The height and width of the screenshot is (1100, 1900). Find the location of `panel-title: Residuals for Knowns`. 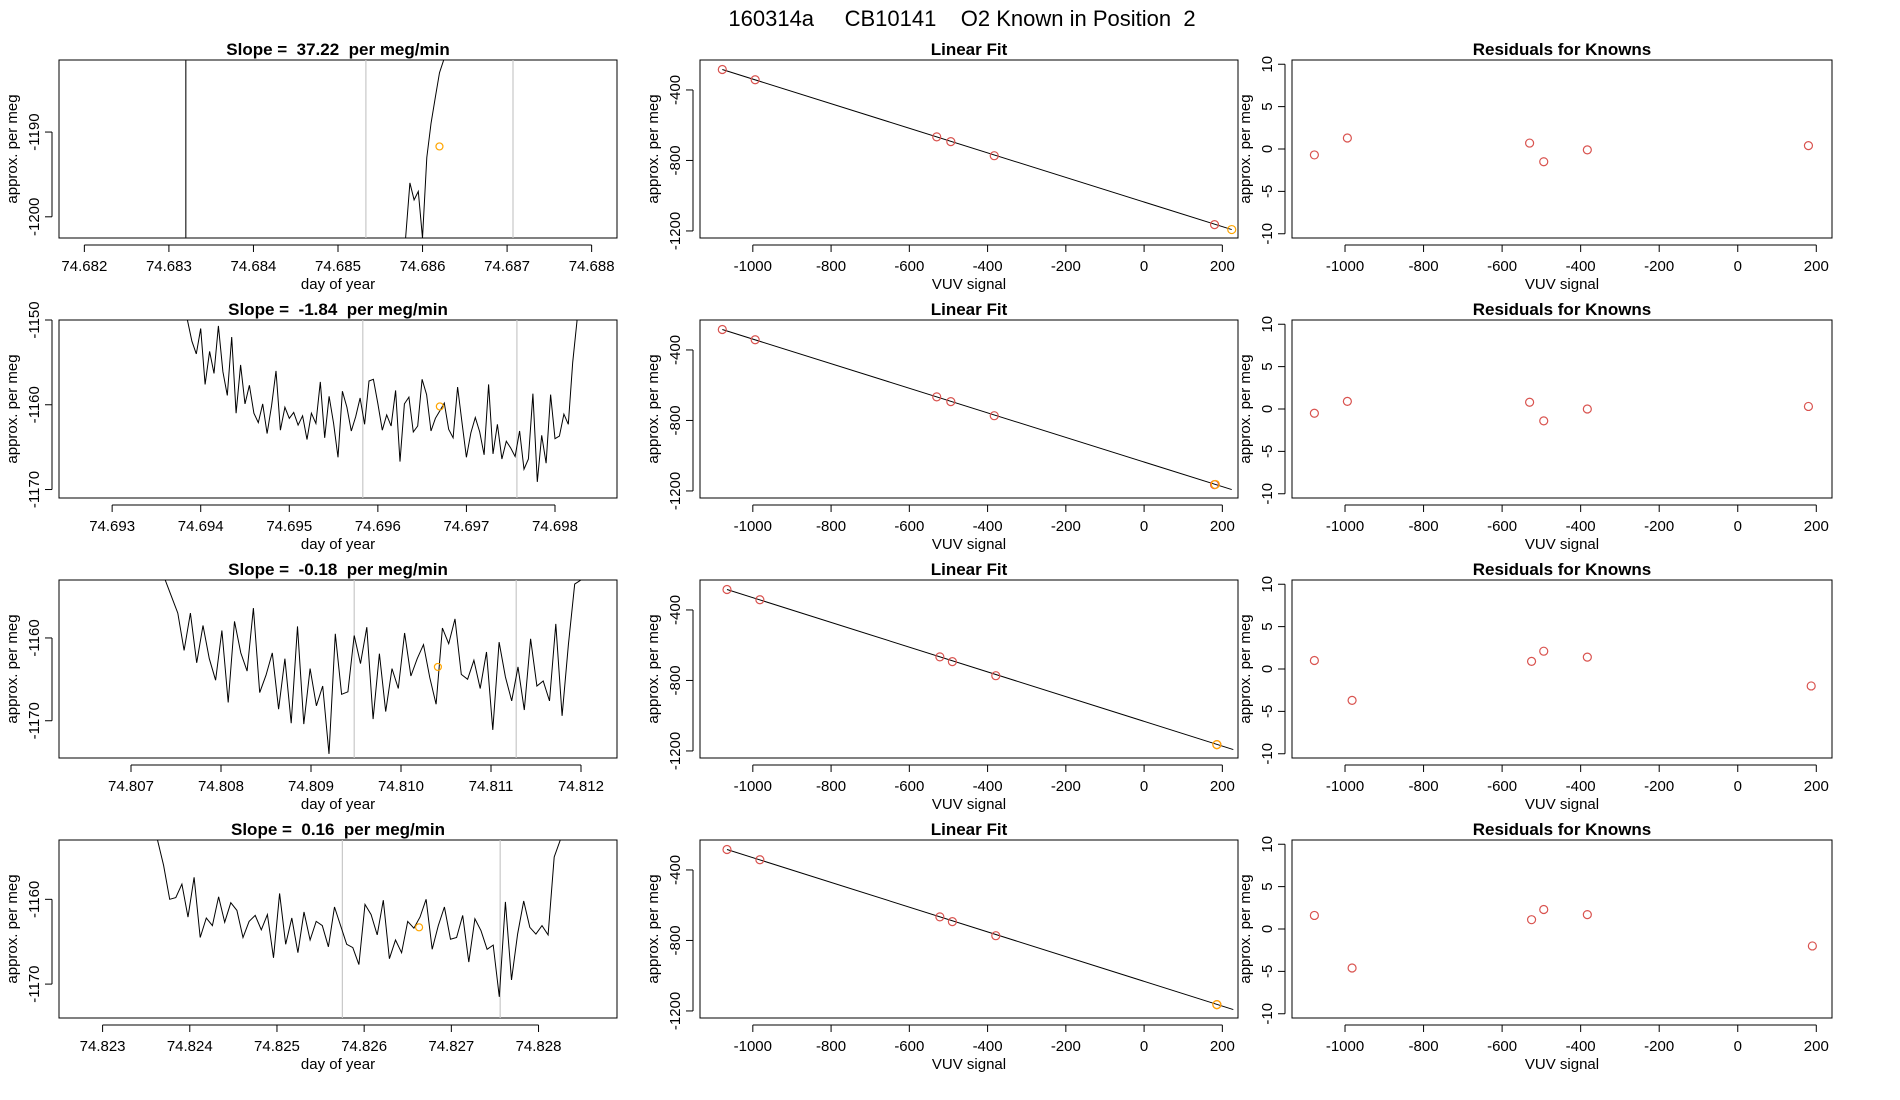

panel-title: Residuals for Knowns is located at coordinates (1562, 569).